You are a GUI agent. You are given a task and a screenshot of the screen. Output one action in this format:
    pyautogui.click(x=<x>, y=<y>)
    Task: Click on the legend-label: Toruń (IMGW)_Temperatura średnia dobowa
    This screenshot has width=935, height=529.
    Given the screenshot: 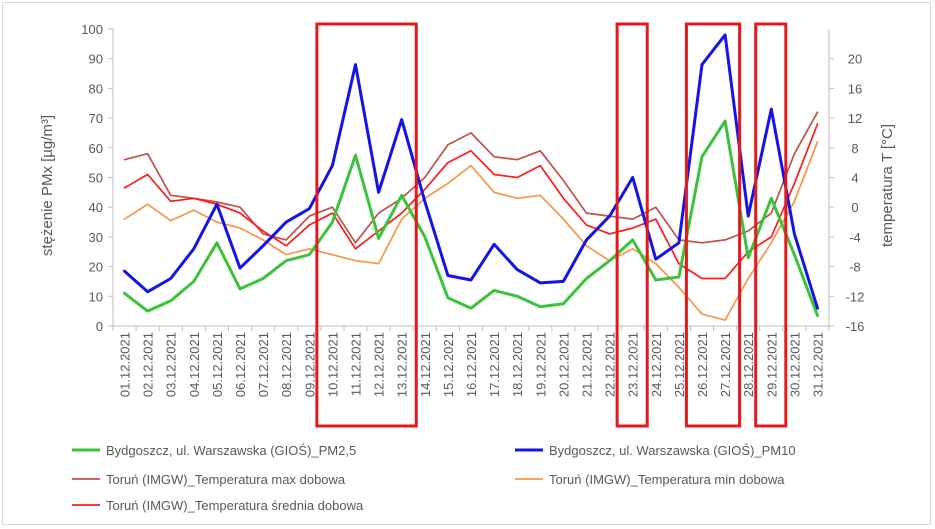 What is the action you would take?
    pyautogui.click(x=235, y=505)
    